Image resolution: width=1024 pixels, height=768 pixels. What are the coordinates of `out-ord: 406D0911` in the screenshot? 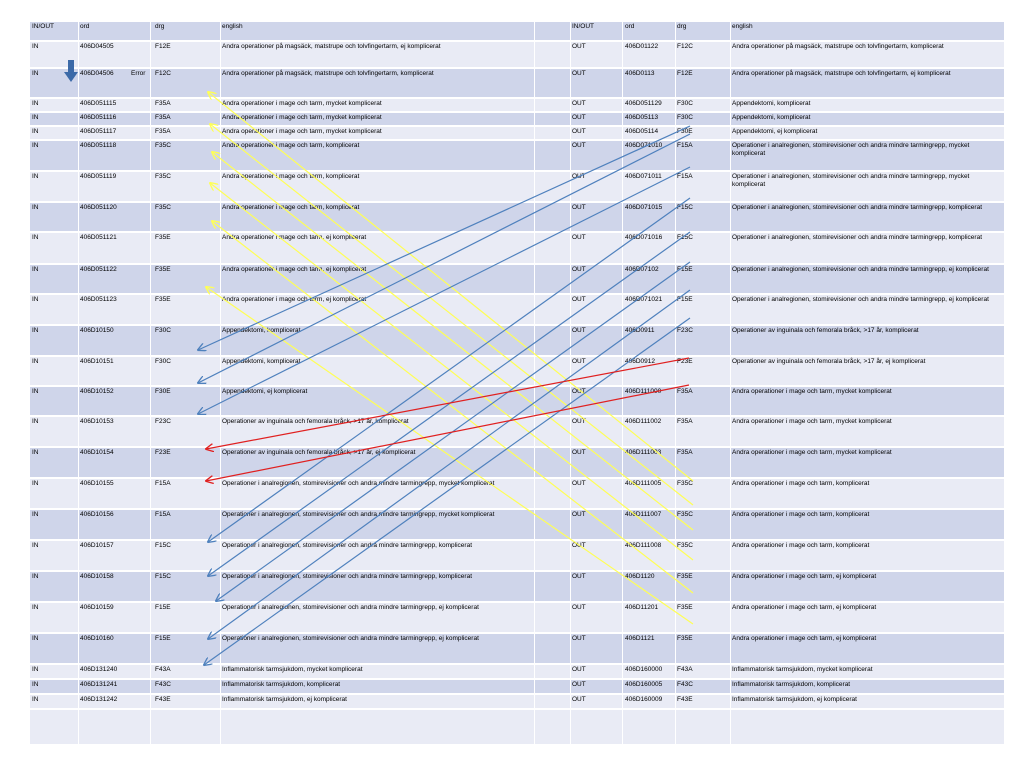 It's located at (640, 330).